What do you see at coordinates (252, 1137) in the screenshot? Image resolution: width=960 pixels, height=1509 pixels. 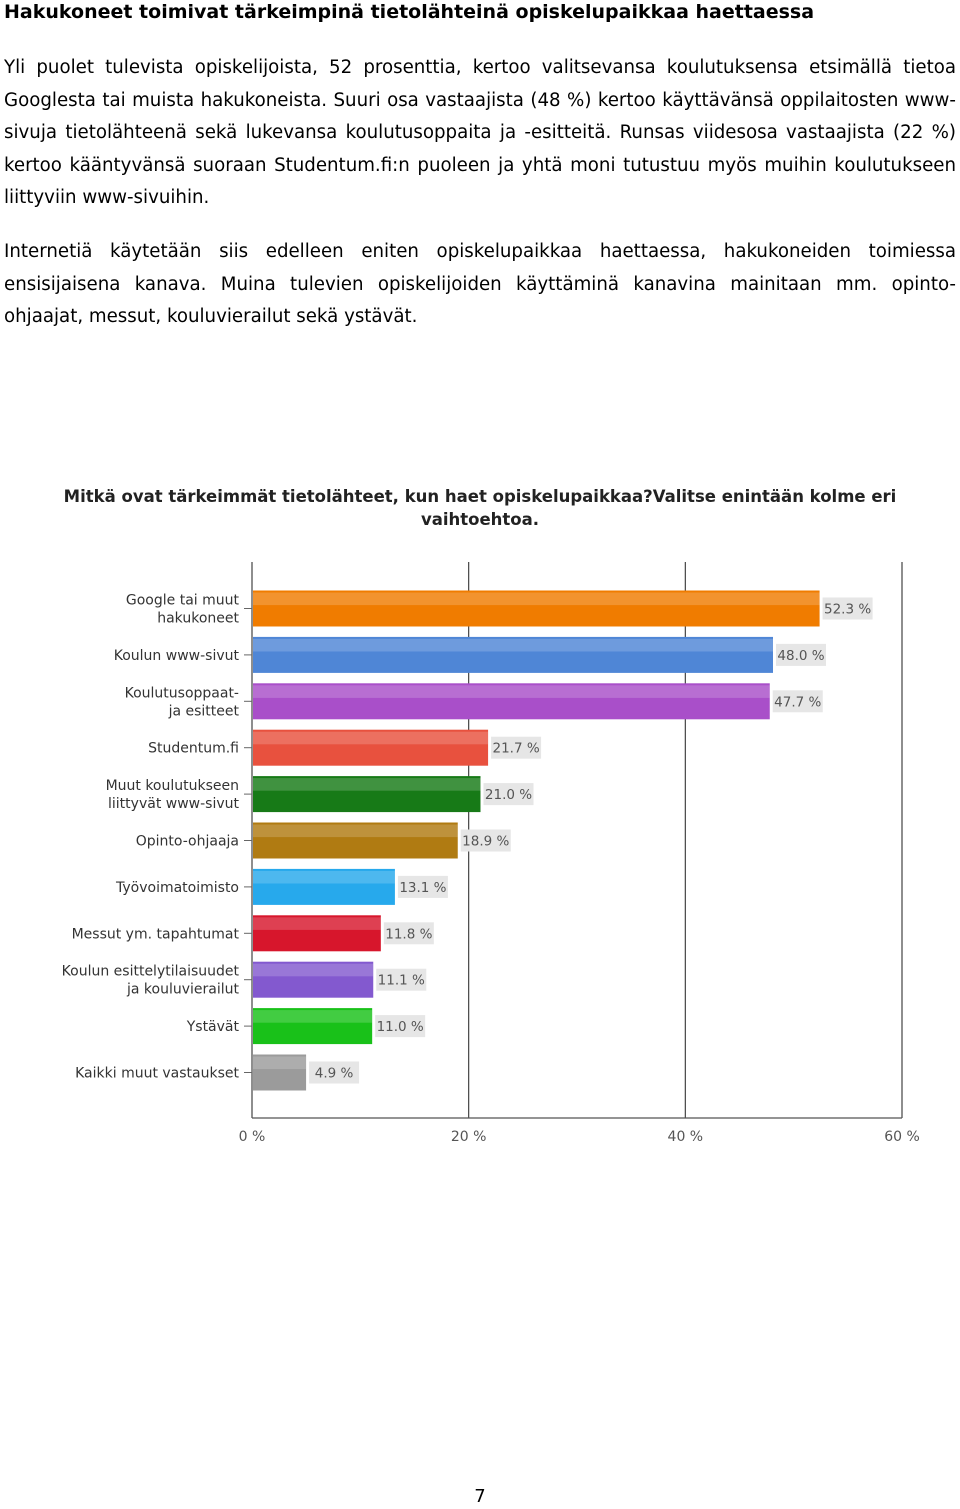 I see `x-tick-label-0: 0 %` at bounding box center [252, 1137].